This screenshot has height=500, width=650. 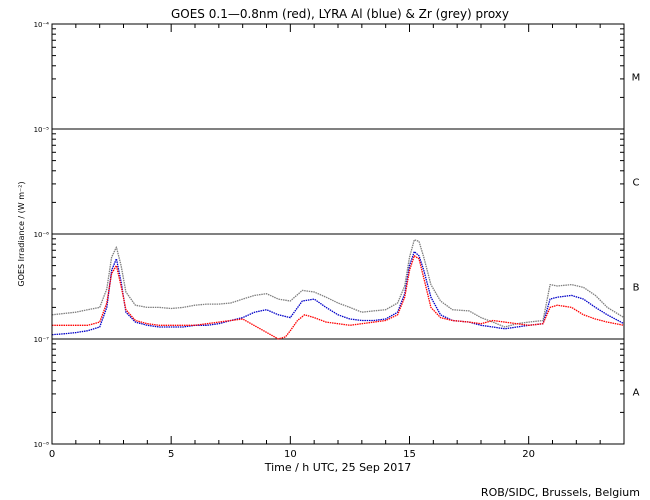 I want to click on x-tick-label: 10, so click(x=290, y=454).